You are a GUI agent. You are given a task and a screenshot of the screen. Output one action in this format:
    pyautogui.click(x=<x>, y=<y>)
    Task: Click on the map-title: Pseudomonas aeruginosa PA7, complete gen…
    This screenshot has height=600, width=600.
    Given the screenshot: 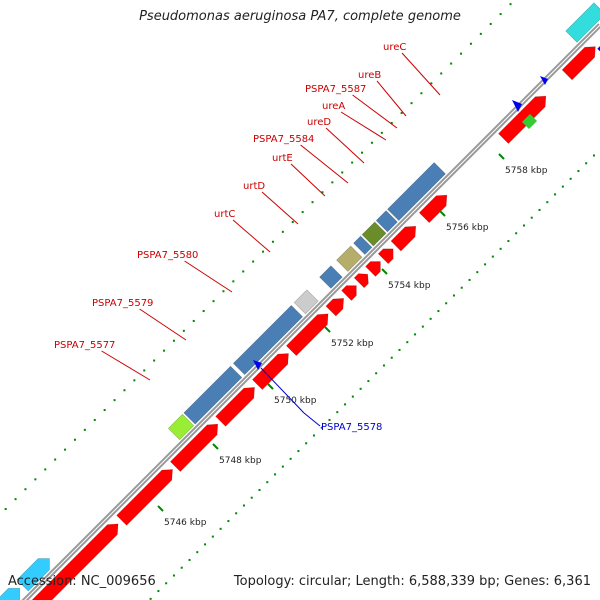 What is the action you would take?
    pyautogui.click(x=300, y=16)
    